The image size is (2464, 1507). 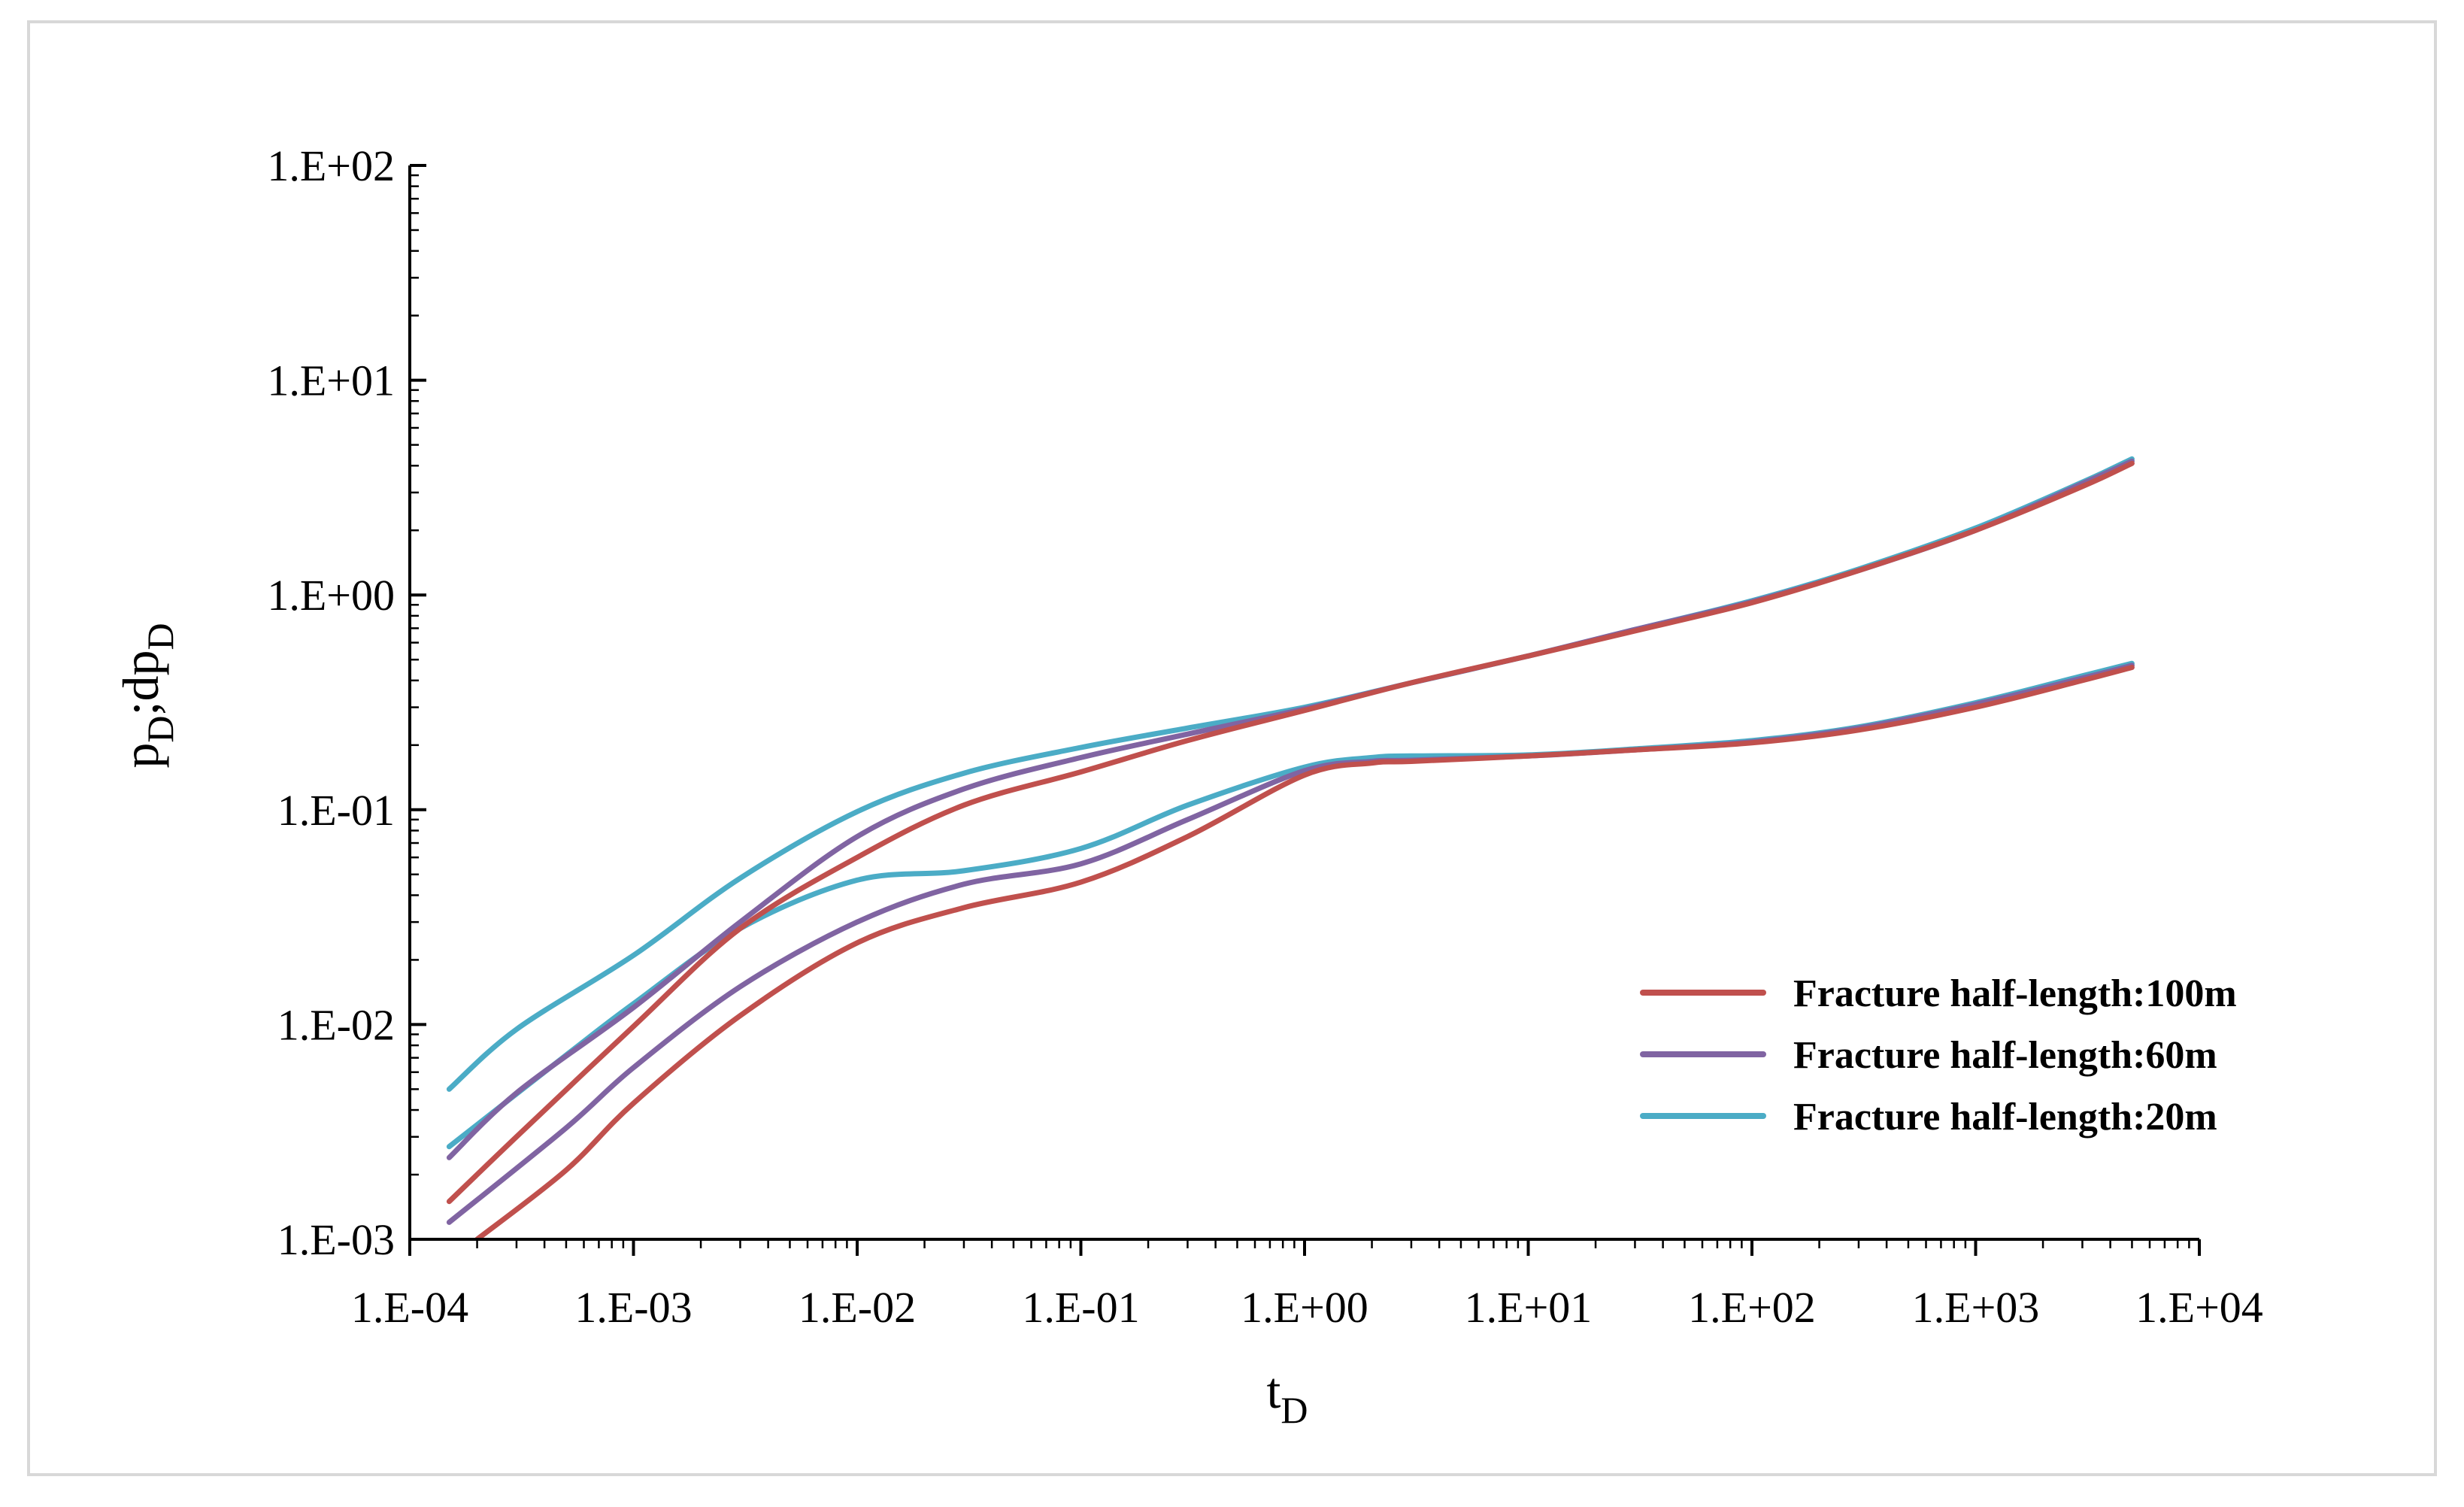 I want to click on y-axis-title: pD;dpD, so click(x=146, y=696).